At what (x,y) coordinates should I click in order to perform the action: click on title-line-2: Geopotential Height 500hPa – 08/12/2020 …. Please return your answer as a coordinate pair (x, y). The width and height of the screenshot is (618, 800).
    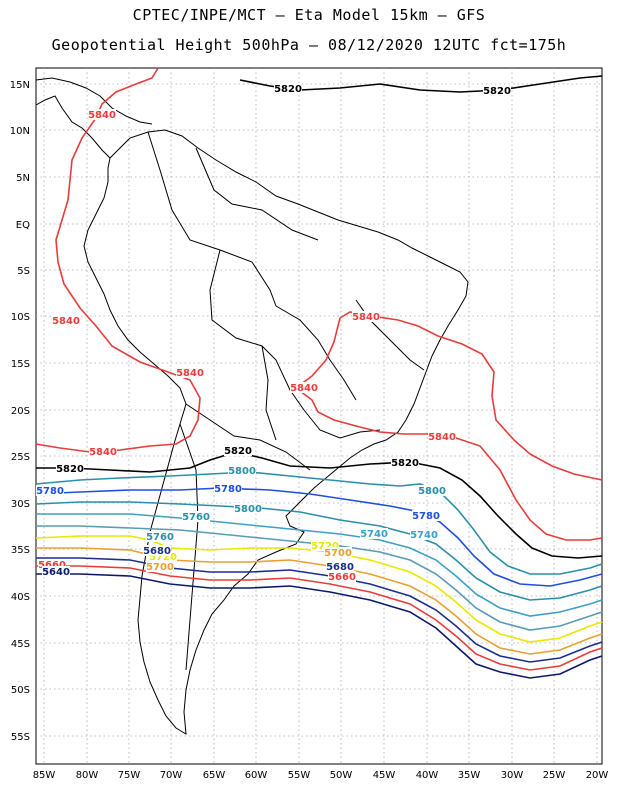
    Looking at the image, I should click on (309, 45).